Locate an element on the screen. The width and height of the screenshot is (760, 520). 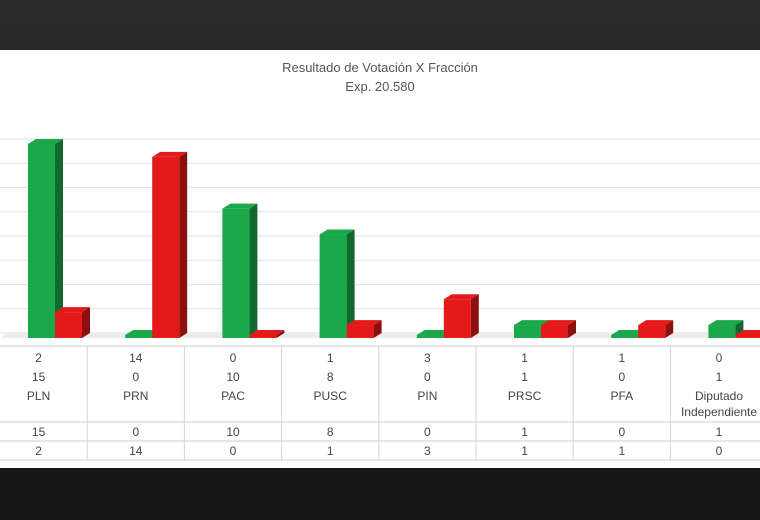
category-label: PRN is located at coordinates (135, 396).